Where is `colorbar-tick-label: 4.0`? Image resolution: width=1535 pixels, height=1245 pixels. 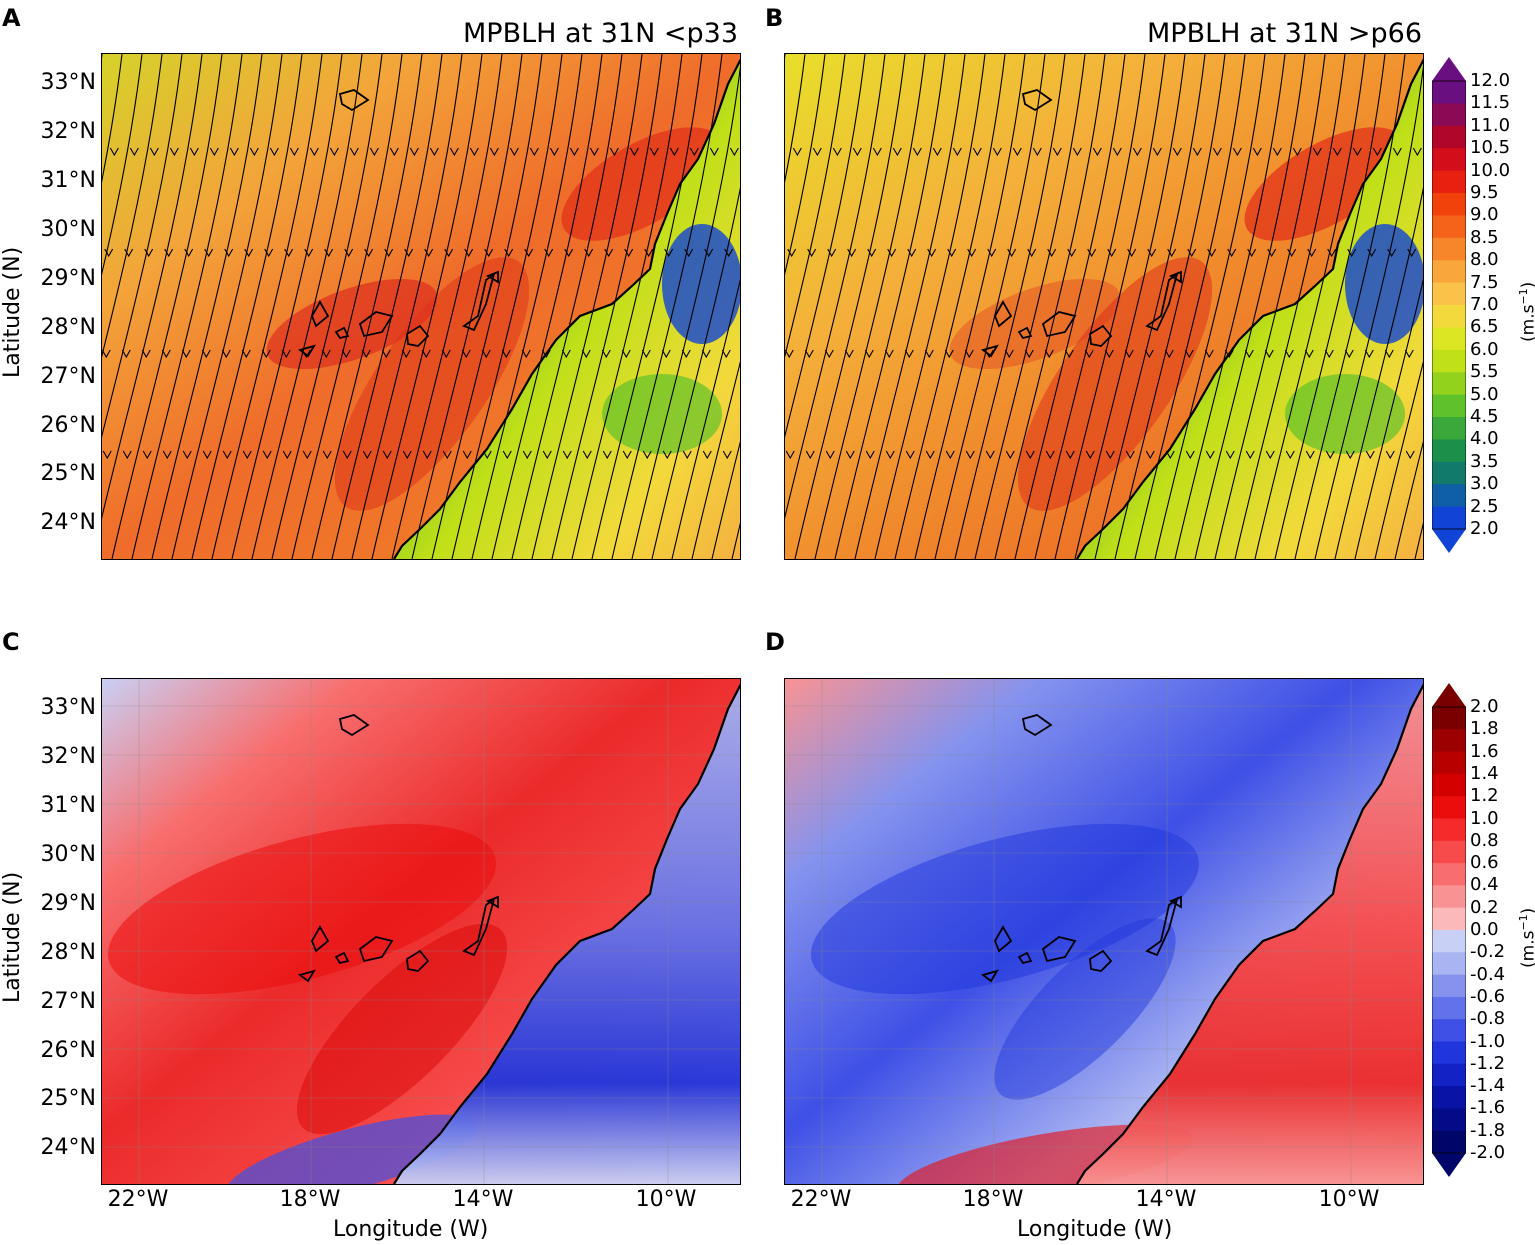 colorbar-tick-label: 4.0 is located at coordinates (1484, 439).